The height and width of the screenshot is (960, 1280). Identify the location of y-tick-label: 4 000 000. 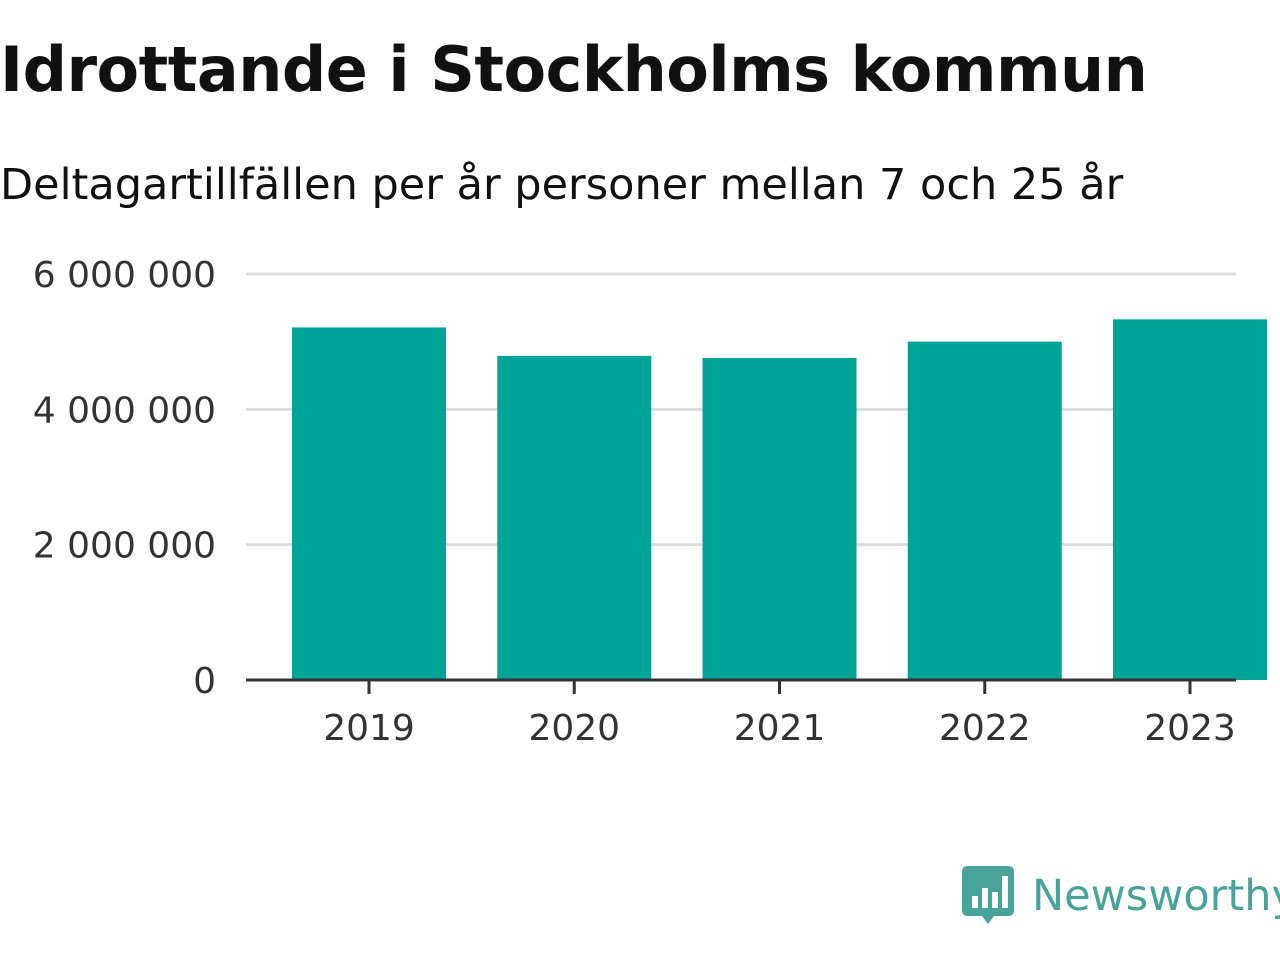
(124, 410).